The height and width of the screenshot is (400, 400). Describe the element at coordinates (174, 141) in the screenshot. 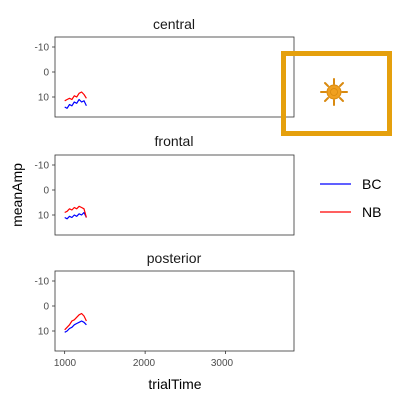

I see `panel-title-frontal: frontal` at that location.